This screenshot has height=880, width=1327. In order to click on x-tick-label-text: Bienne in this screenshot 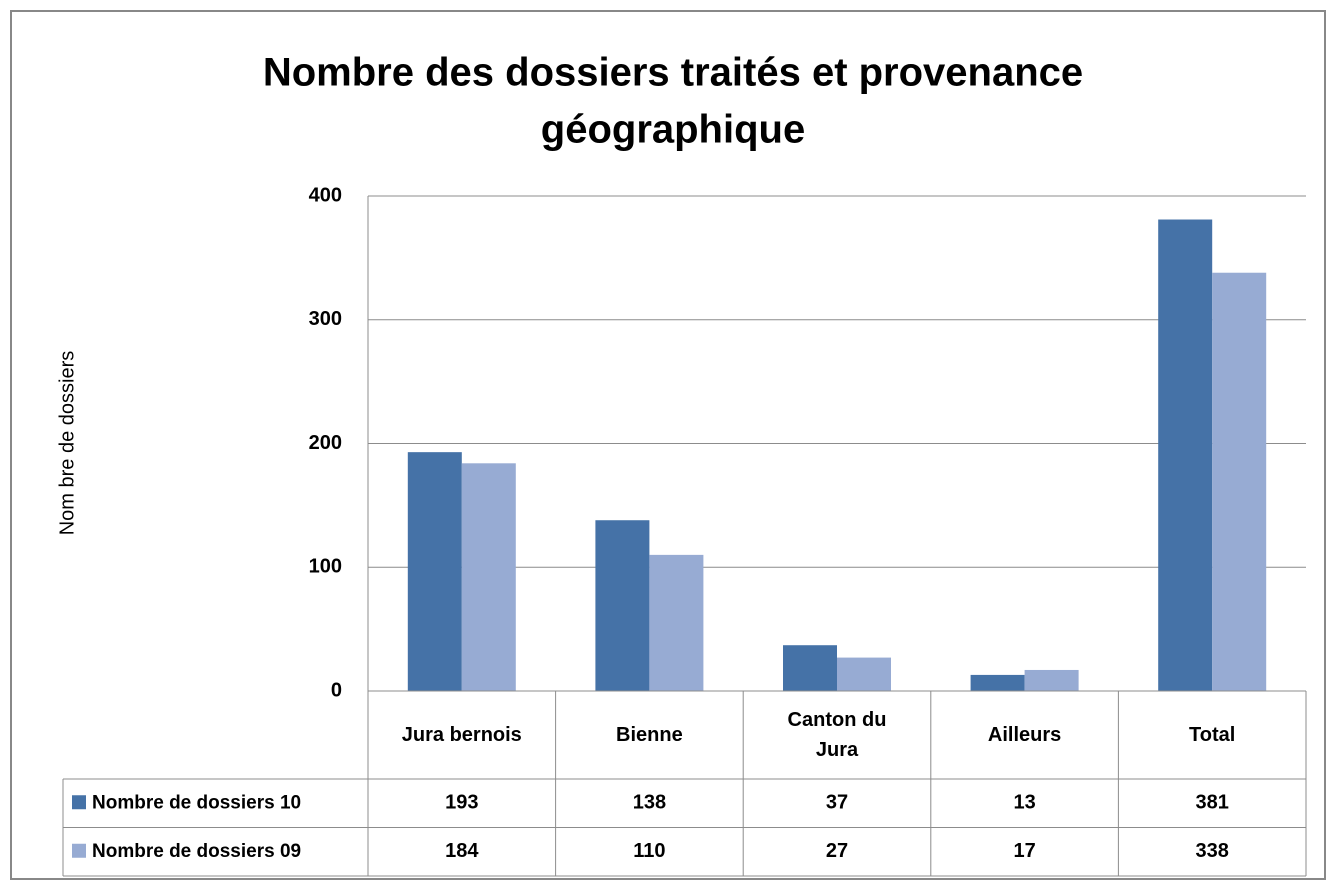, I will do `click(649, 735)`.